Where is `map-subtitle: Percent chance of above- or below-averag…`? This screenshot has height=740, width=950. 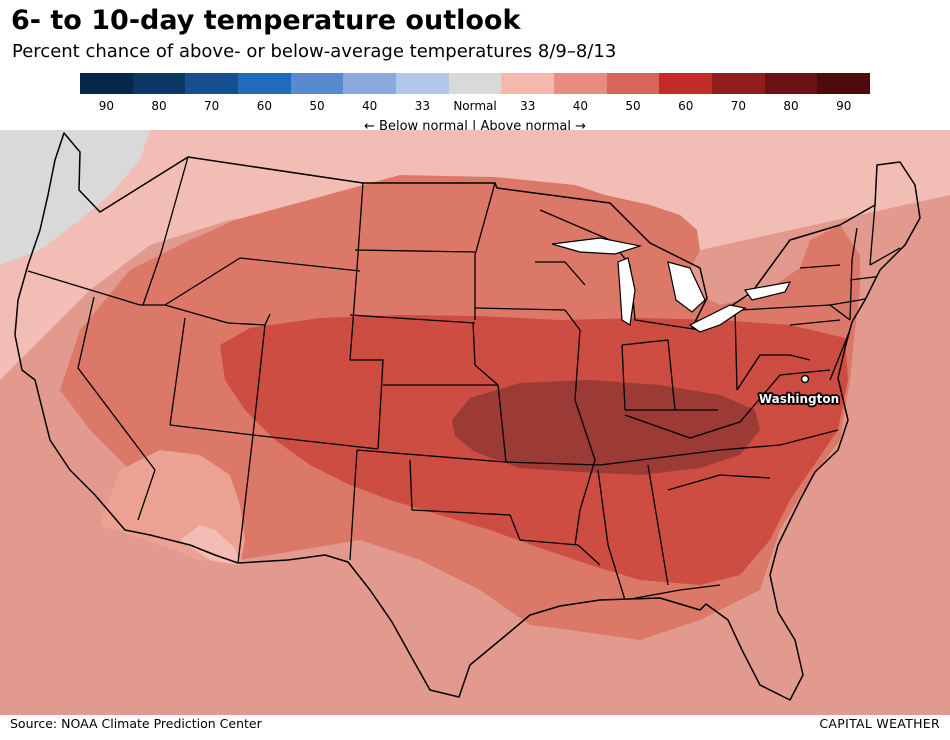
map-subtitle: Percent chance of above- or below-averag… is located at coordinates (314, 51).